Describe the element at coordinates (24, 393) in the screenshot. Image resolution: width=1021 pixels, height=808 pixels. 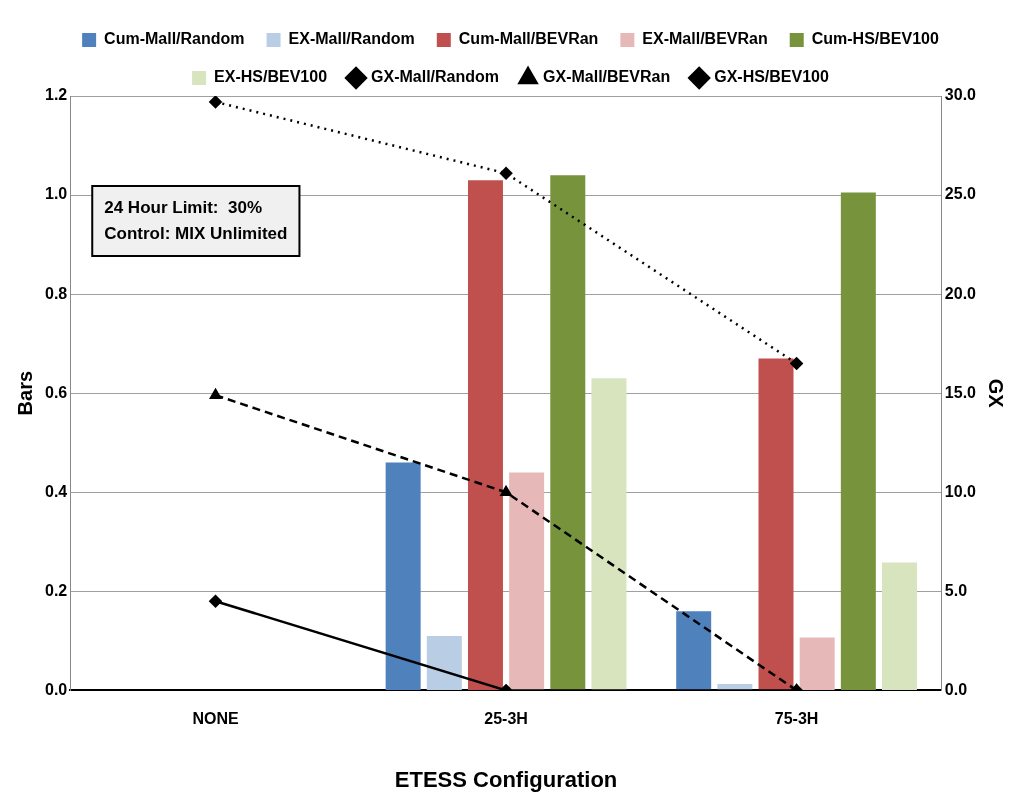
I see `y-axis-title: Bars` at that location.